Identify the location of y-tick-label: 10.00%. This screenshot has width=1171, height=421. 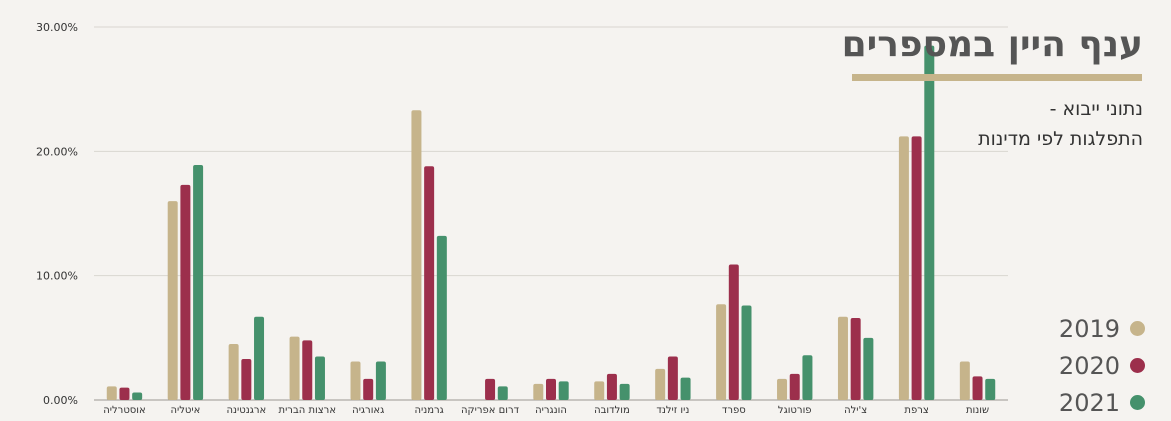
(57, 276).